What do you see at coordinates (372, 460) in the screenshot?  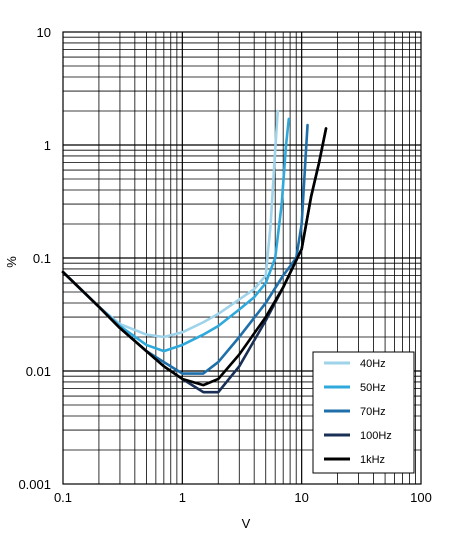 I see `legend-label: 1kHz` at bounding box center [372, 460].